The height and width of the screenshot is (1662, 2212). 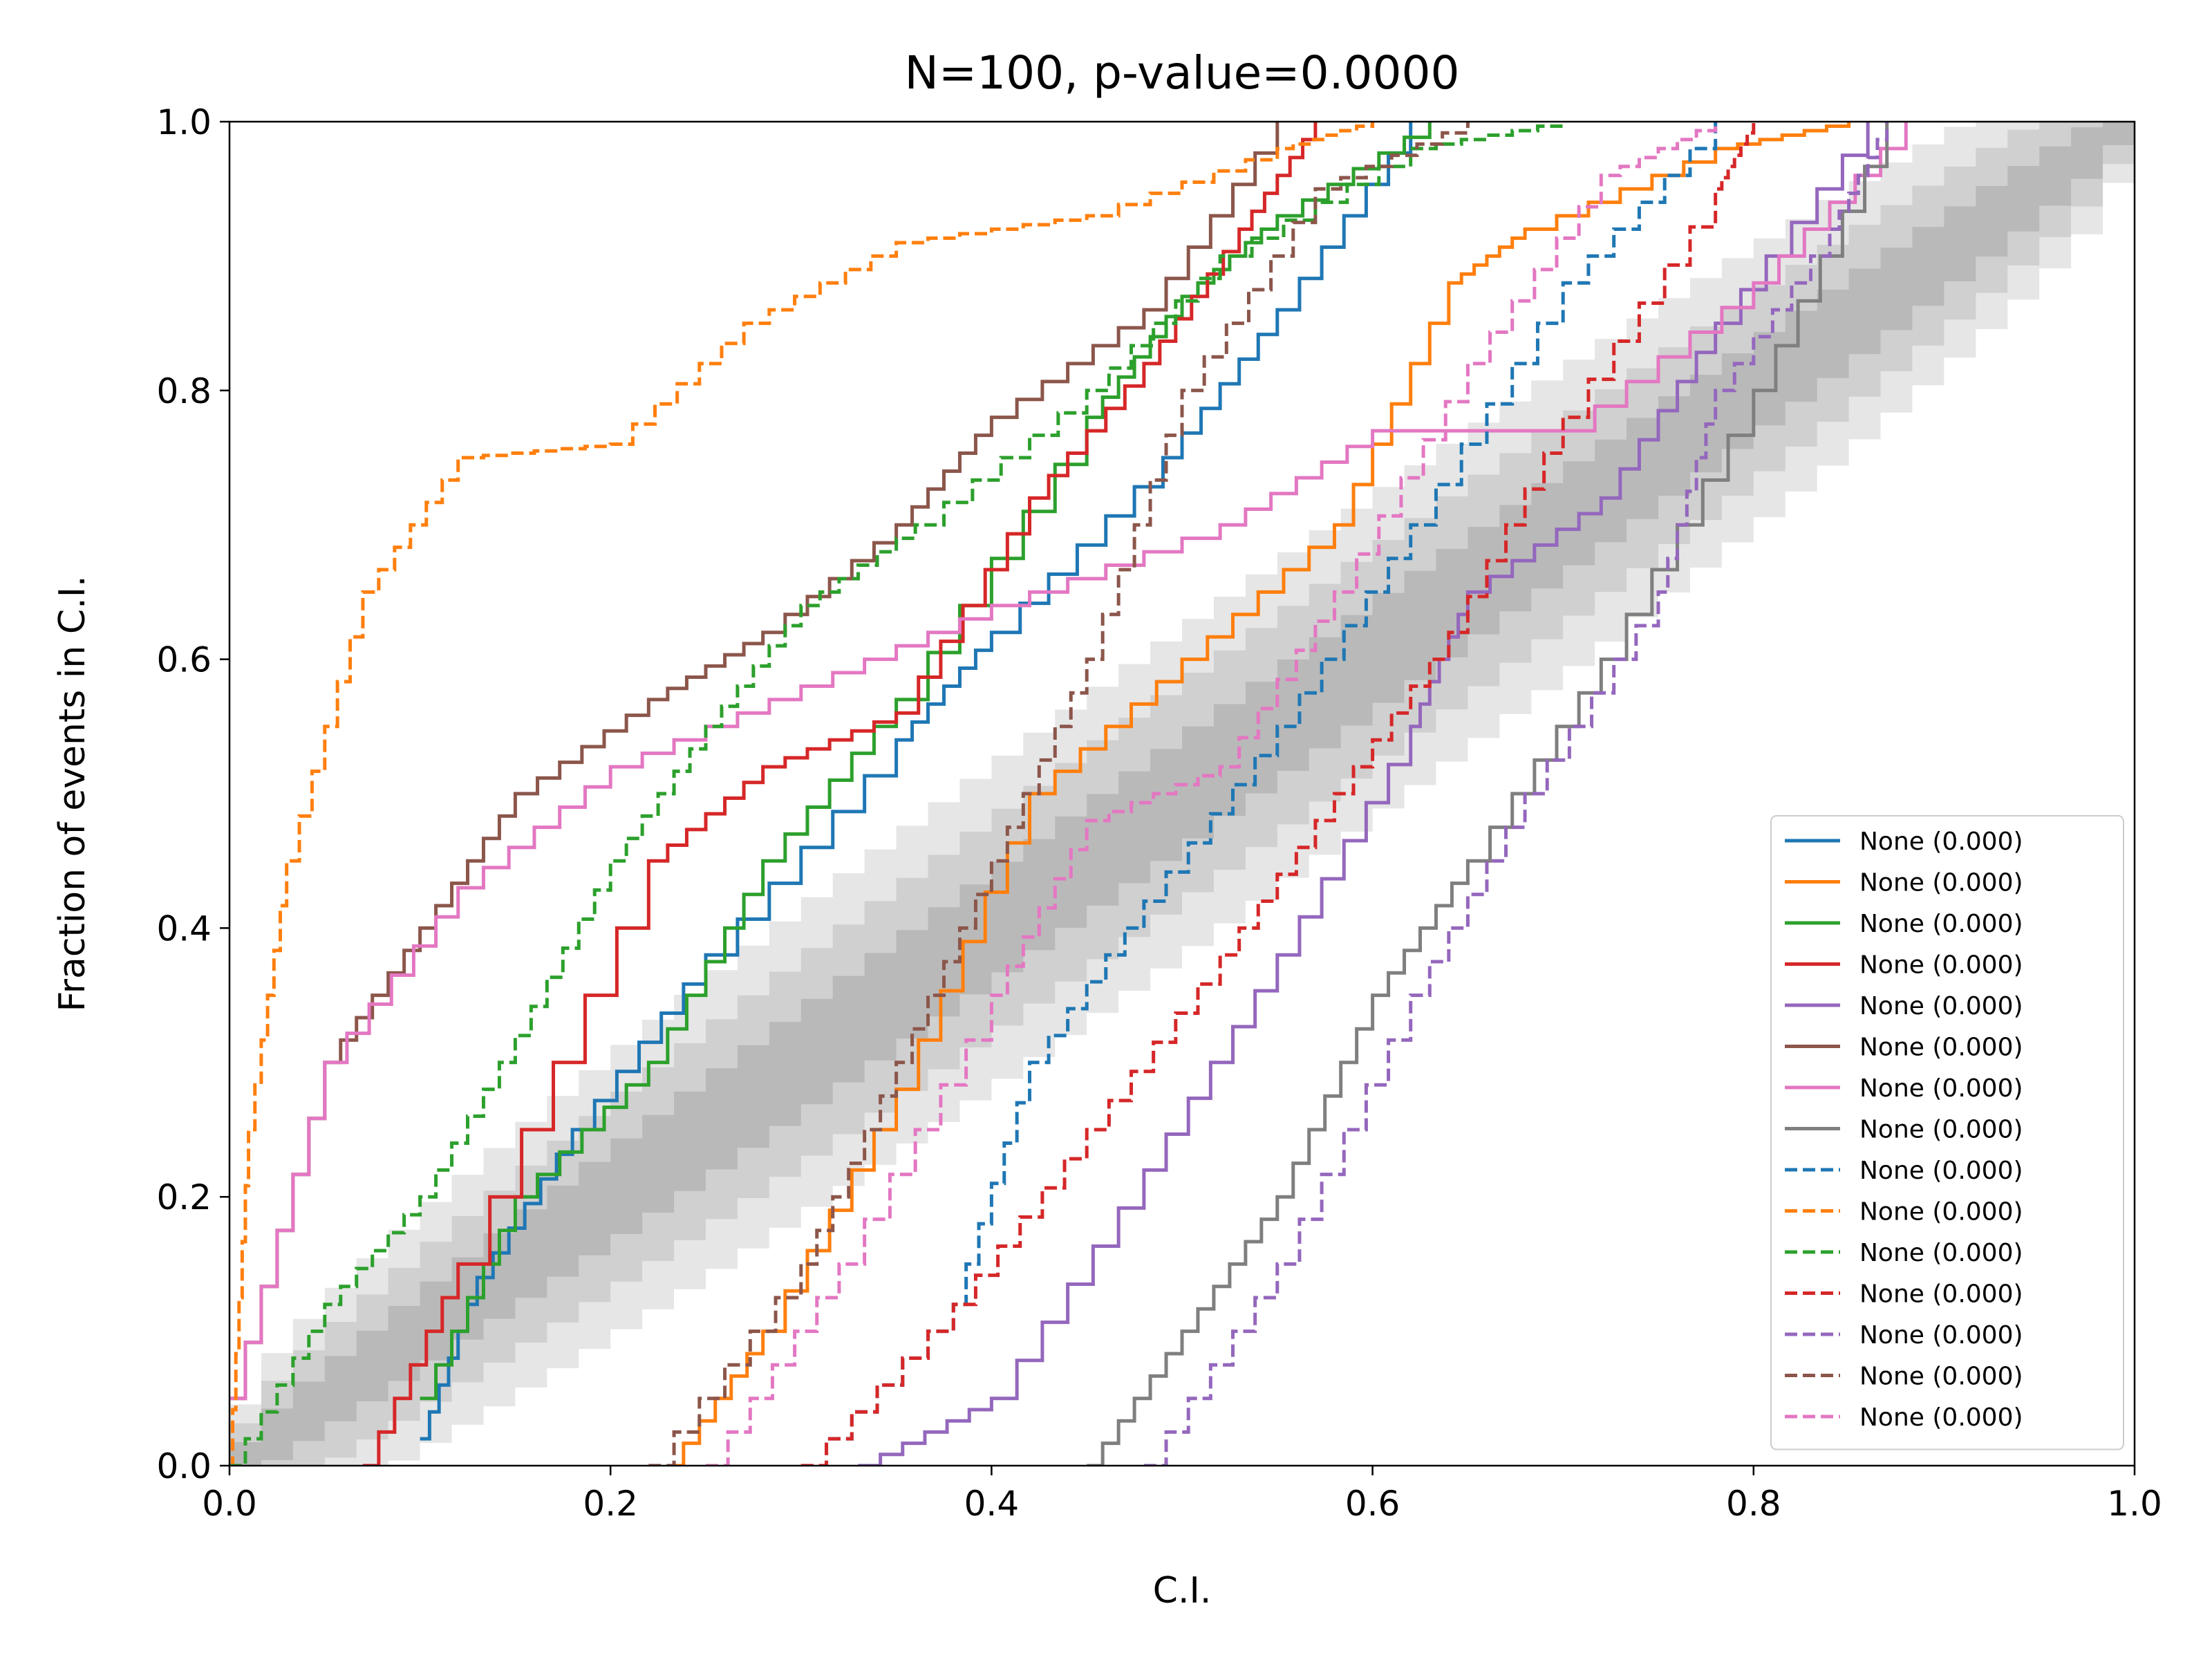 I want to click on y-tick-label: 0.2, so click(x=184, y=1197).